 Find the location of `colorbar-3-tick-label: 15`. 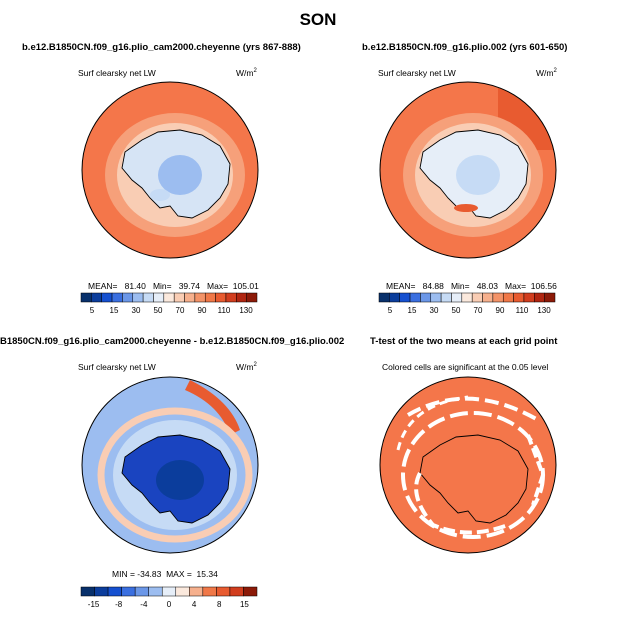

colorbar-3-tick-label: 15 is located at coordinates (244, 604).